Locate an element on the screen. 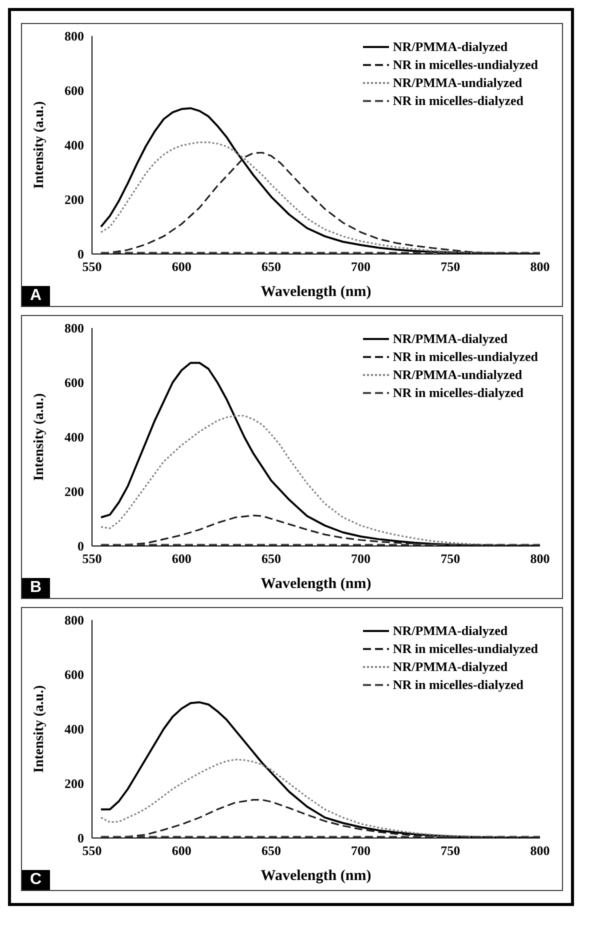  text: A is located at coordinates (36, 296).